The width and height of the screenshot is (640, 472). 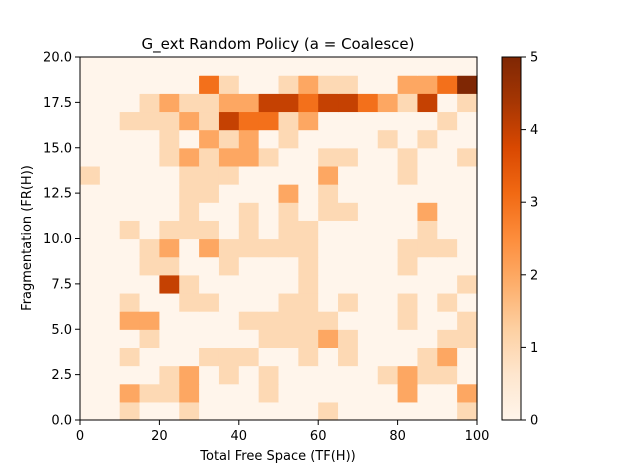 I want to click on x-tick-label: 100, so click(x=477, y=436).